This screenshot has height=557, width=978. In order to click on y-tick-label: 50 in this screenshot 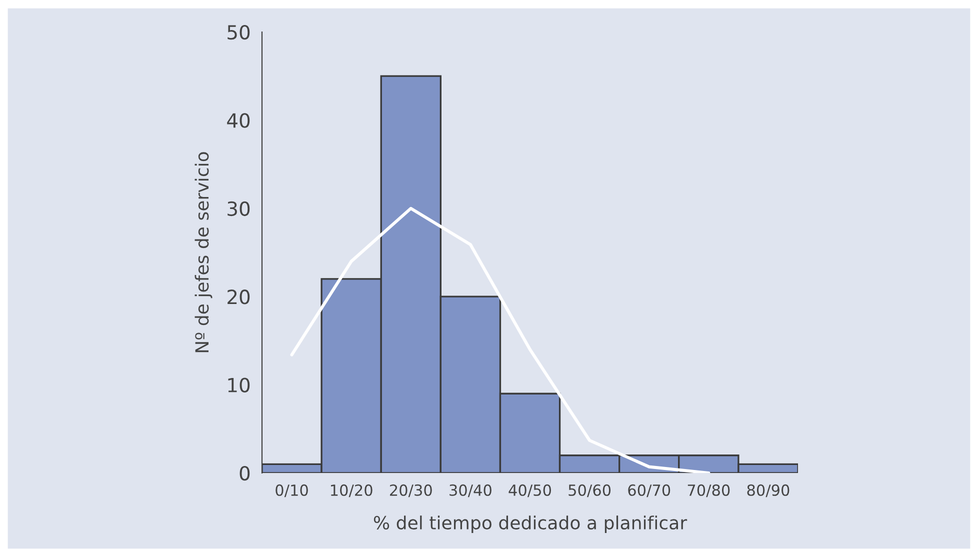, I will do `click(239, 32)`.